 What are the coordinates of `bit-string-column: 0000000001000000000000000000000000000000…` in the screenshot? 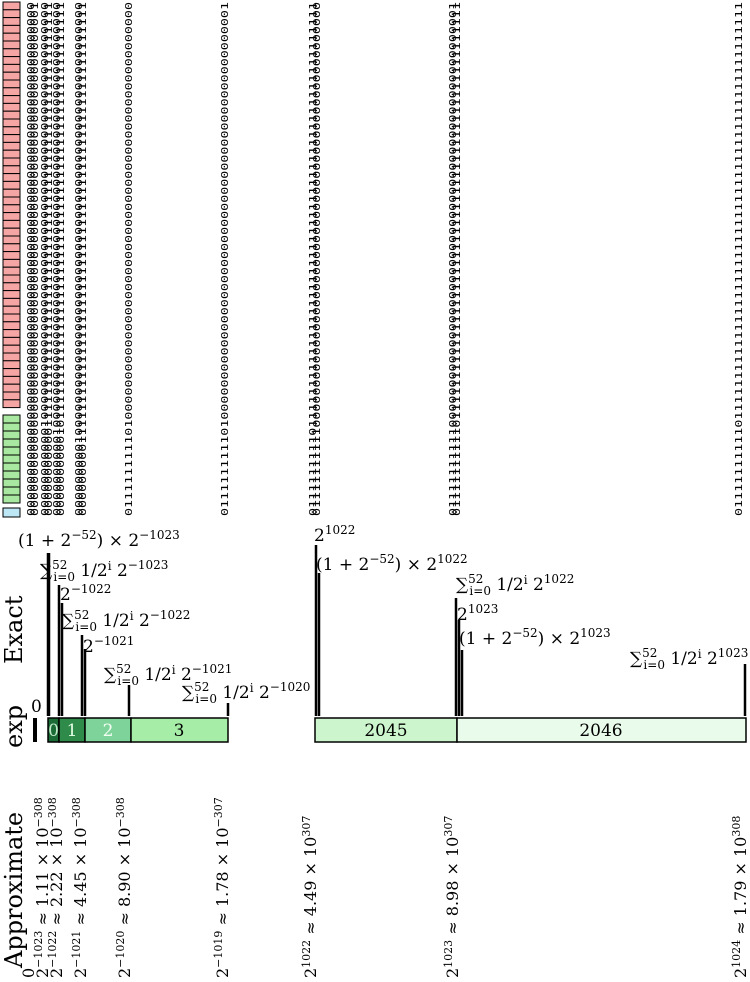 It's located at (79, 259).